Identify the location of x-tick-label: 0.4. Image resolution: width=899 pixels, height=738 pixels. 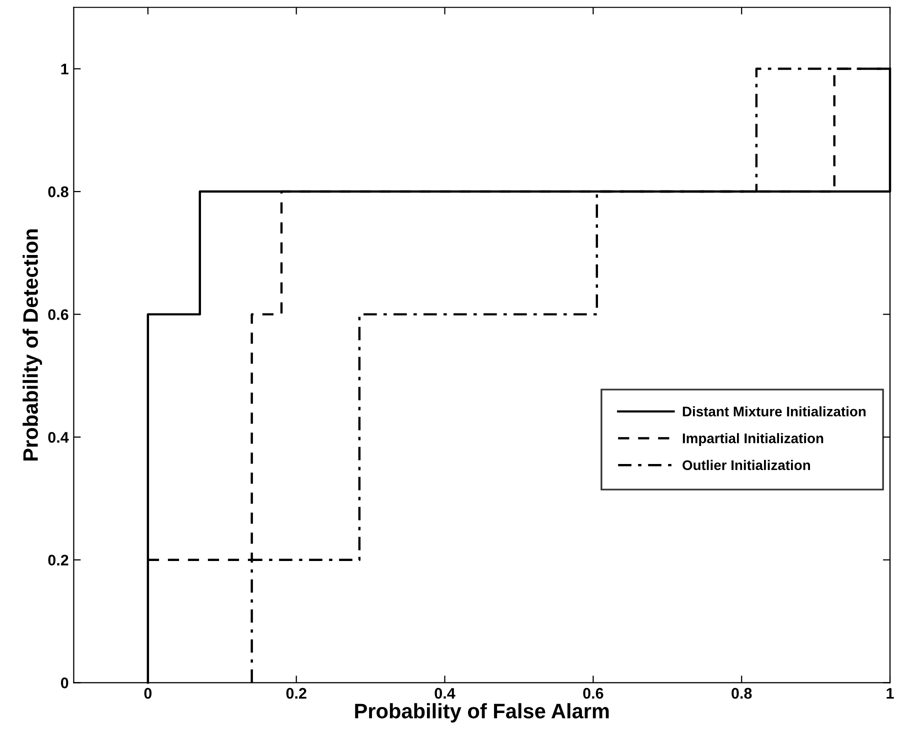
(445, 693).